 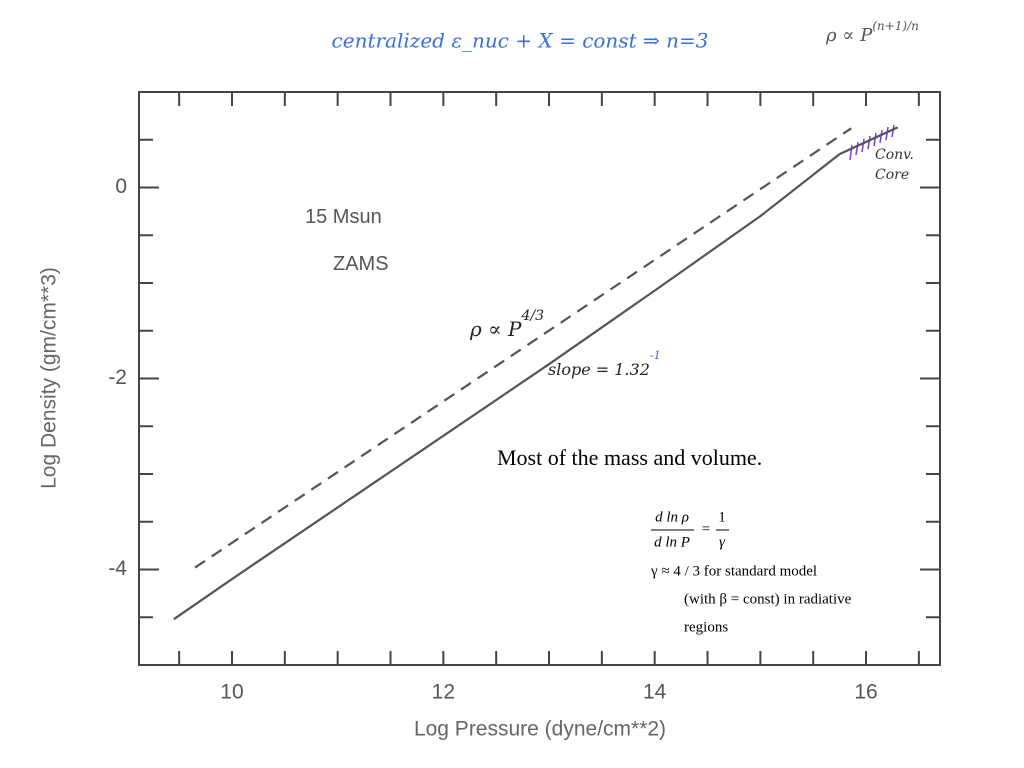 What do you see at coordinates (599, 369) in the screenshot?
I see `annotation-text: slope = 1.32` at bounding box center [599, 369].